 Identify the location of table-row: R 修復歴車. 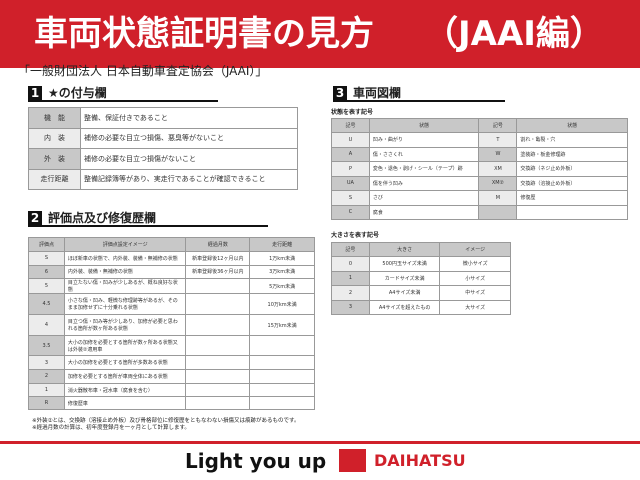
(171, 403).